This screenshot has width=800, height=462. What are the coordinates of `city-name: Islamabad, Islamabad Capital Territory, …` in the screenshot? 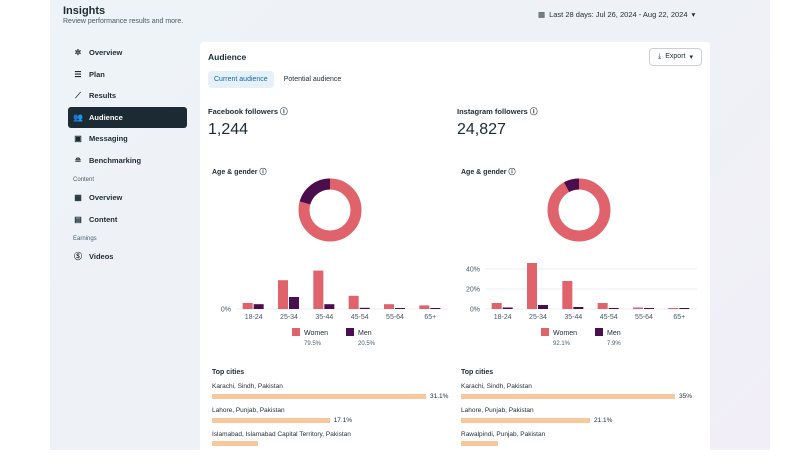 It's located at (281, 434).